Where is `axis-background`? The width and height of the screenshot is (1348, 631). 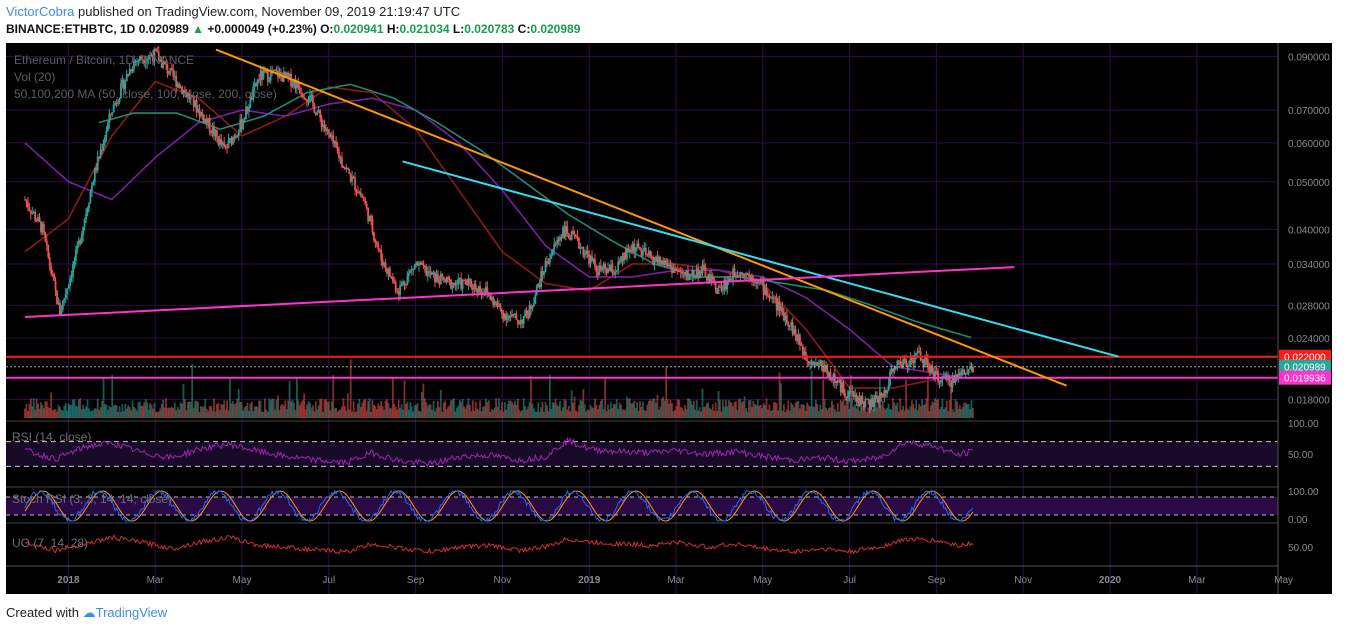 axis-background is located at coordinates (1305, 318).